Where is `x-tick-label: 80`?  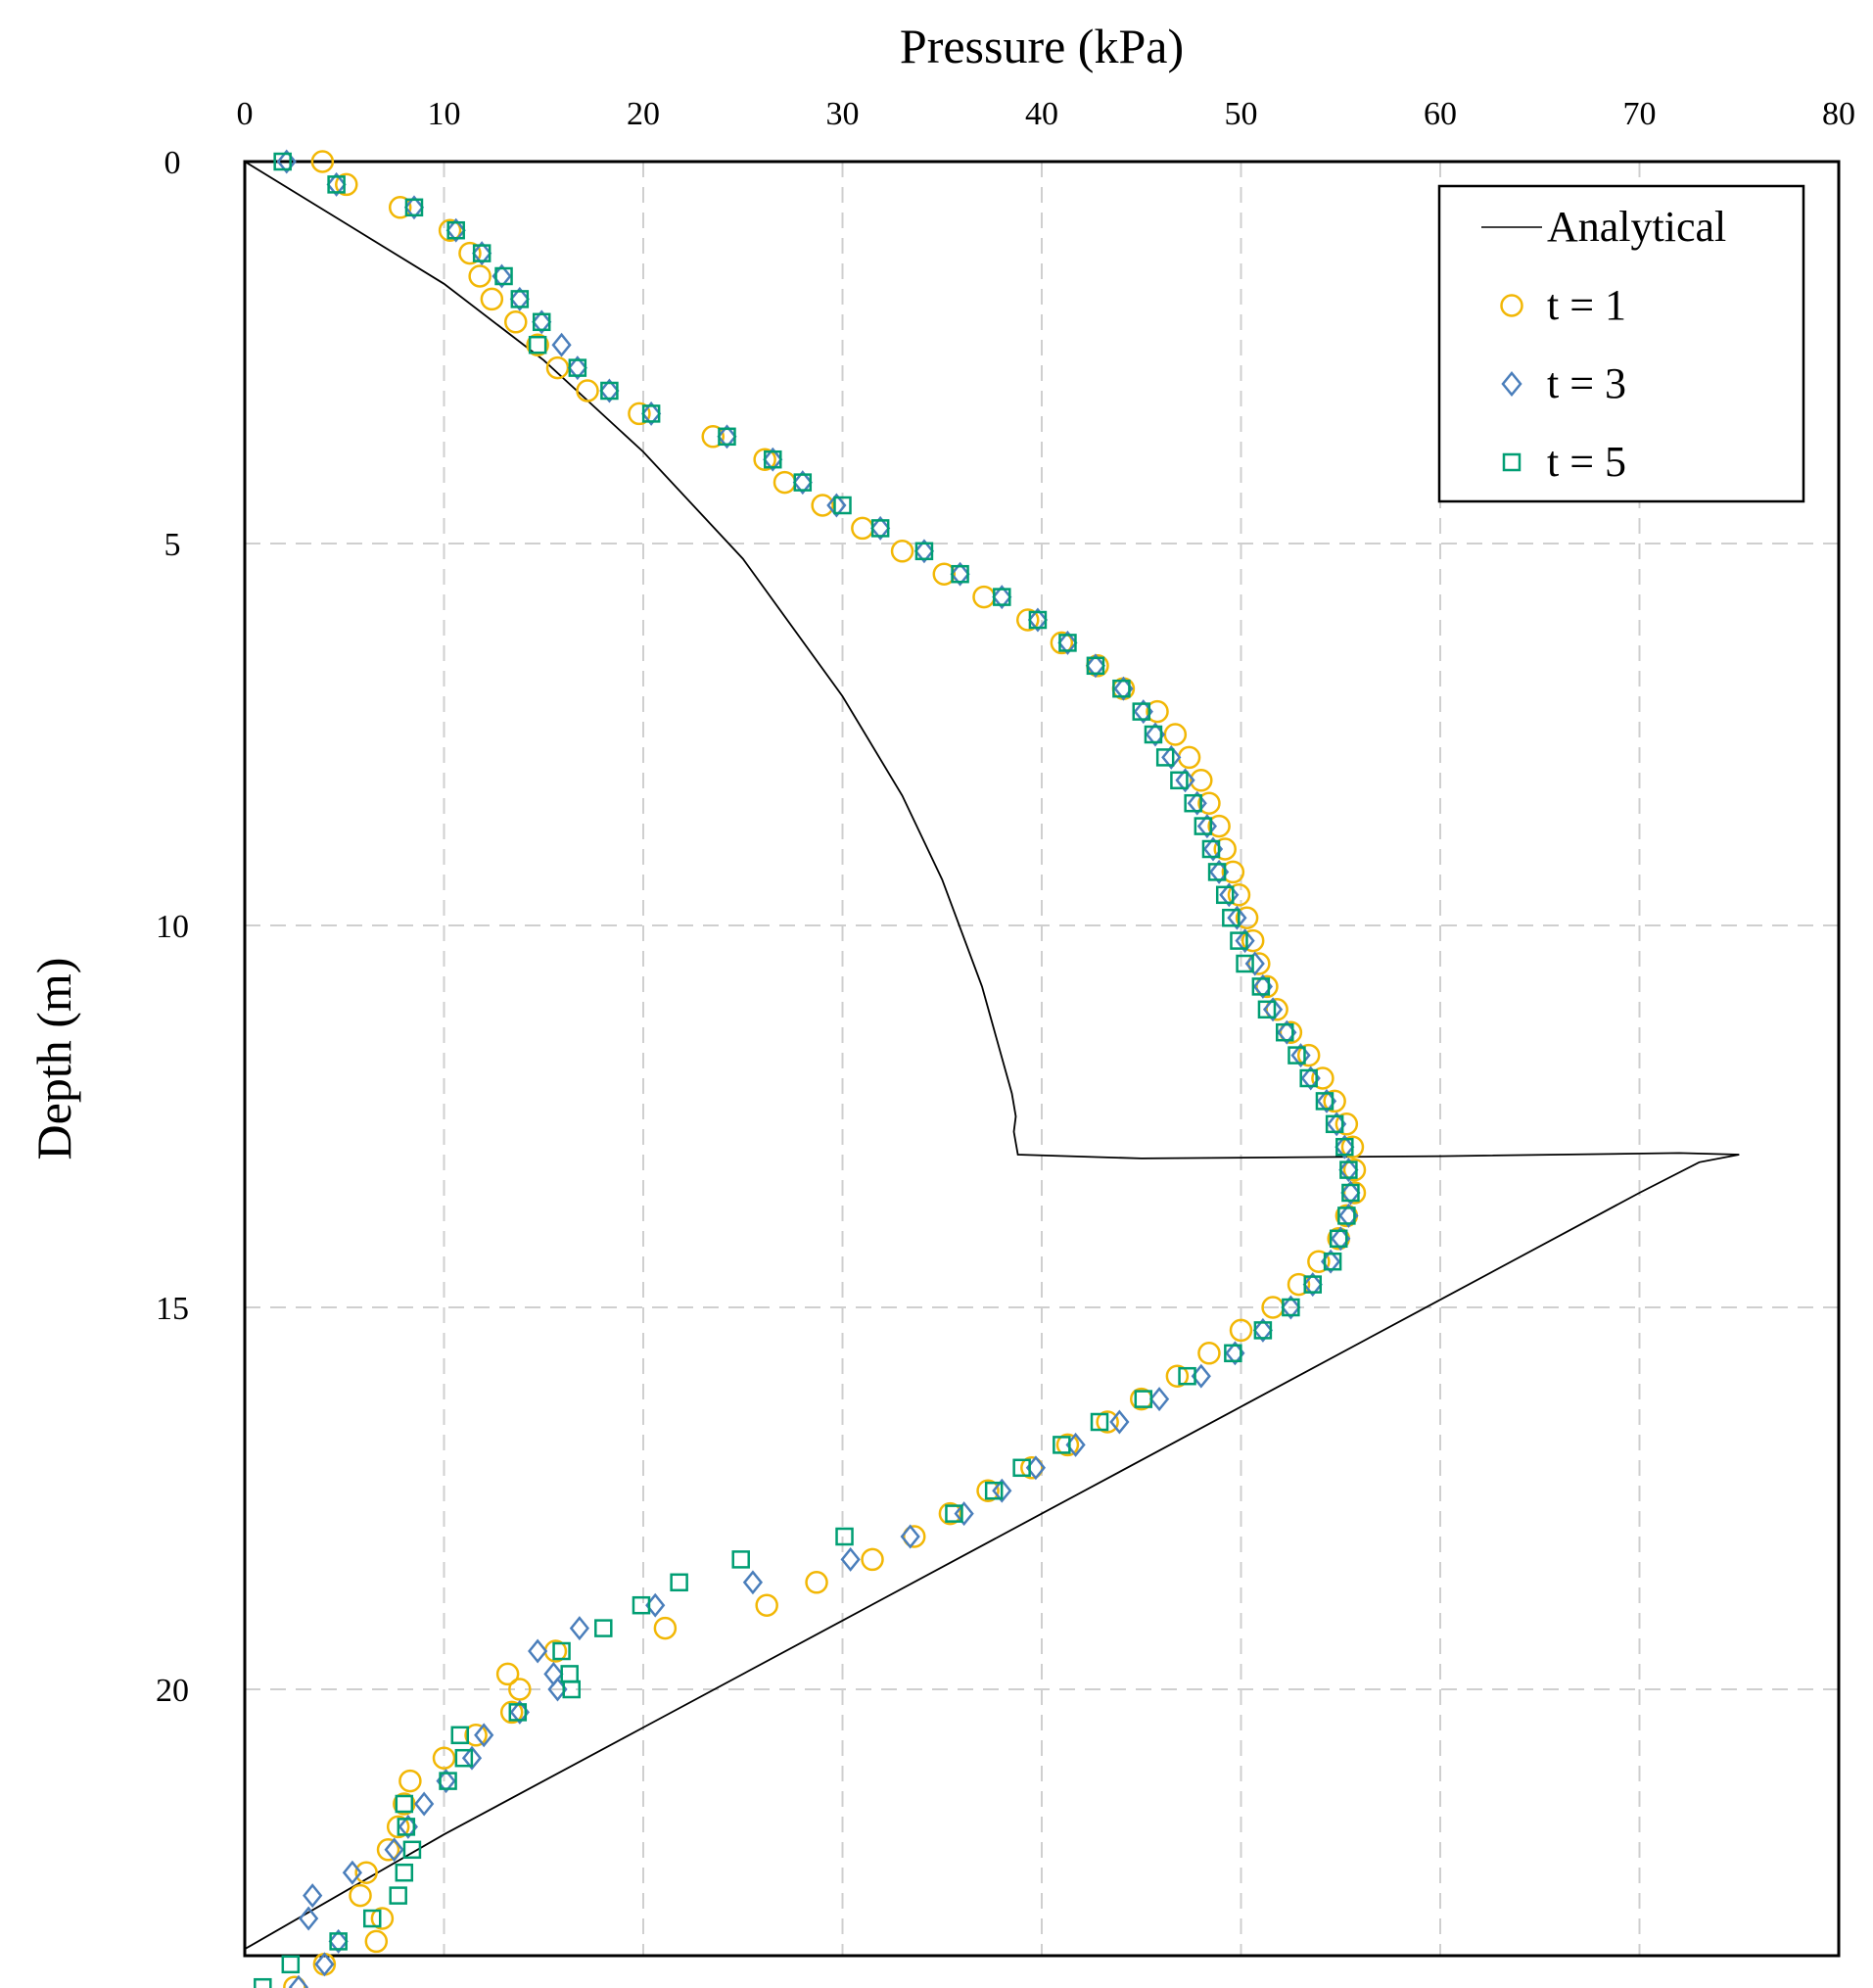
x-tick-label: 80 is located at coordinates (1838, 114).